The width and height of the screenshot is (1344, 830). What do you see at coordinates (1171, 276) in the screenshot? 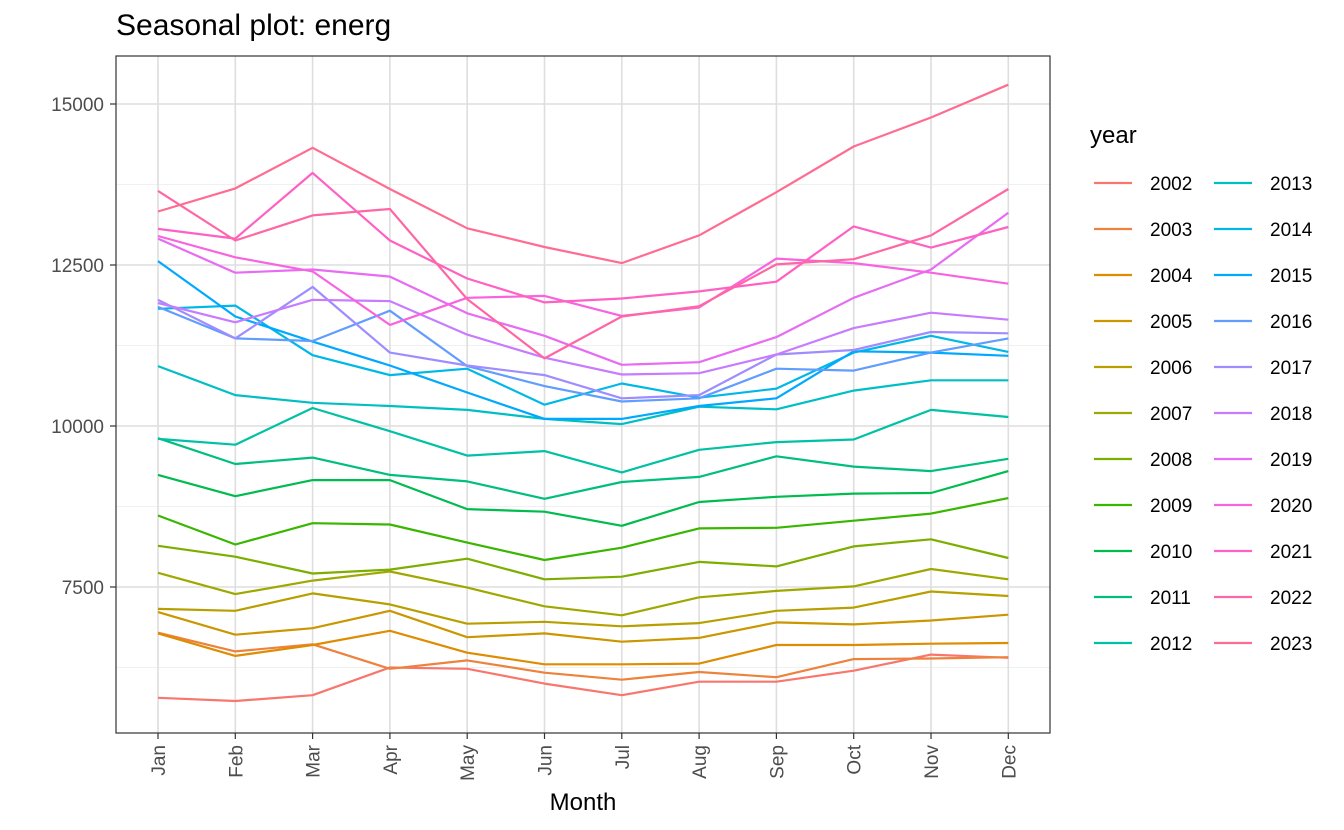
I see `legend-label-2004: 2004` at bounding box center [1171, 276].